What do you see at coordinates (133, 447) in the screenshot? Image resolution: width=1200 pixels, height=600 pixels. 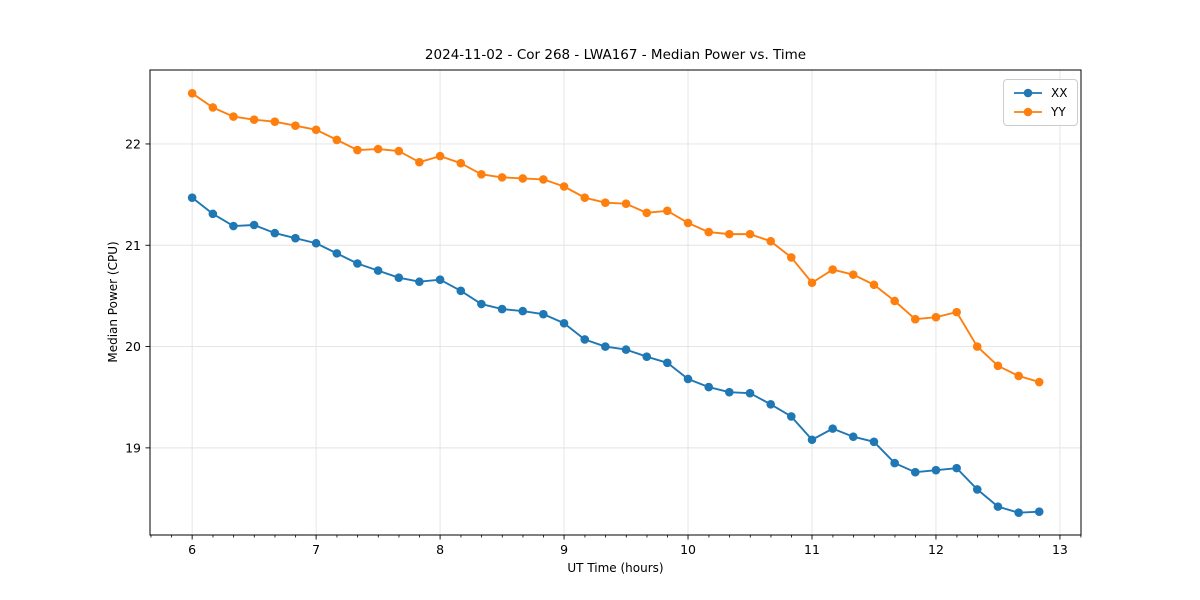 I see `svg-text: 19` at bounding box center [133, 447].